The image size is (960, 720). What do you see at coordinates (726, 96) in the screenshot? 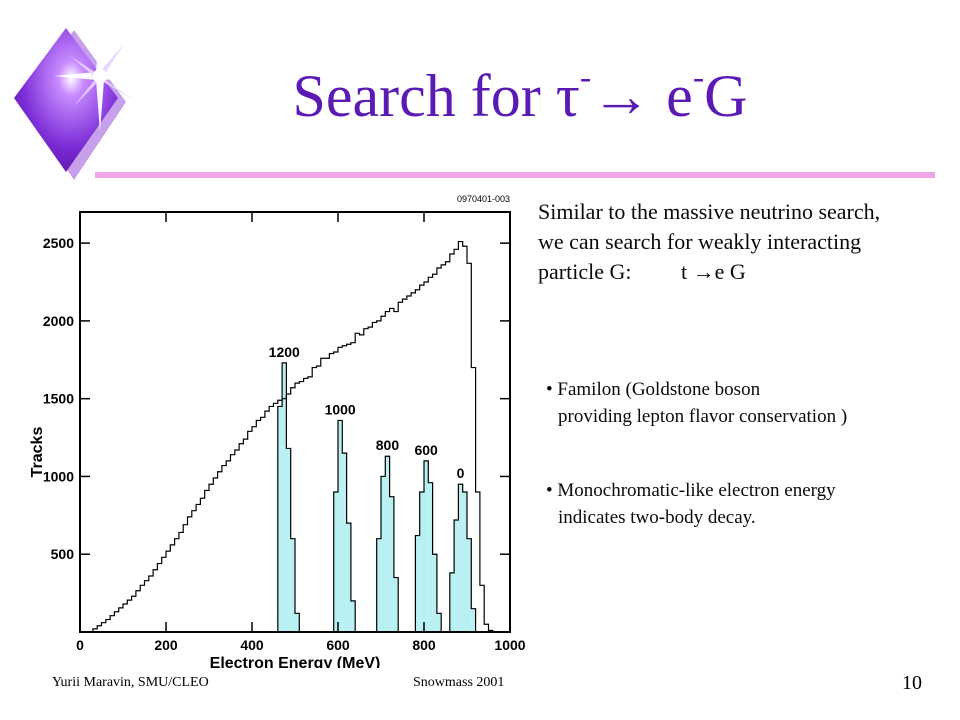
I see `title-g: G` at bounding box center [726, 96].